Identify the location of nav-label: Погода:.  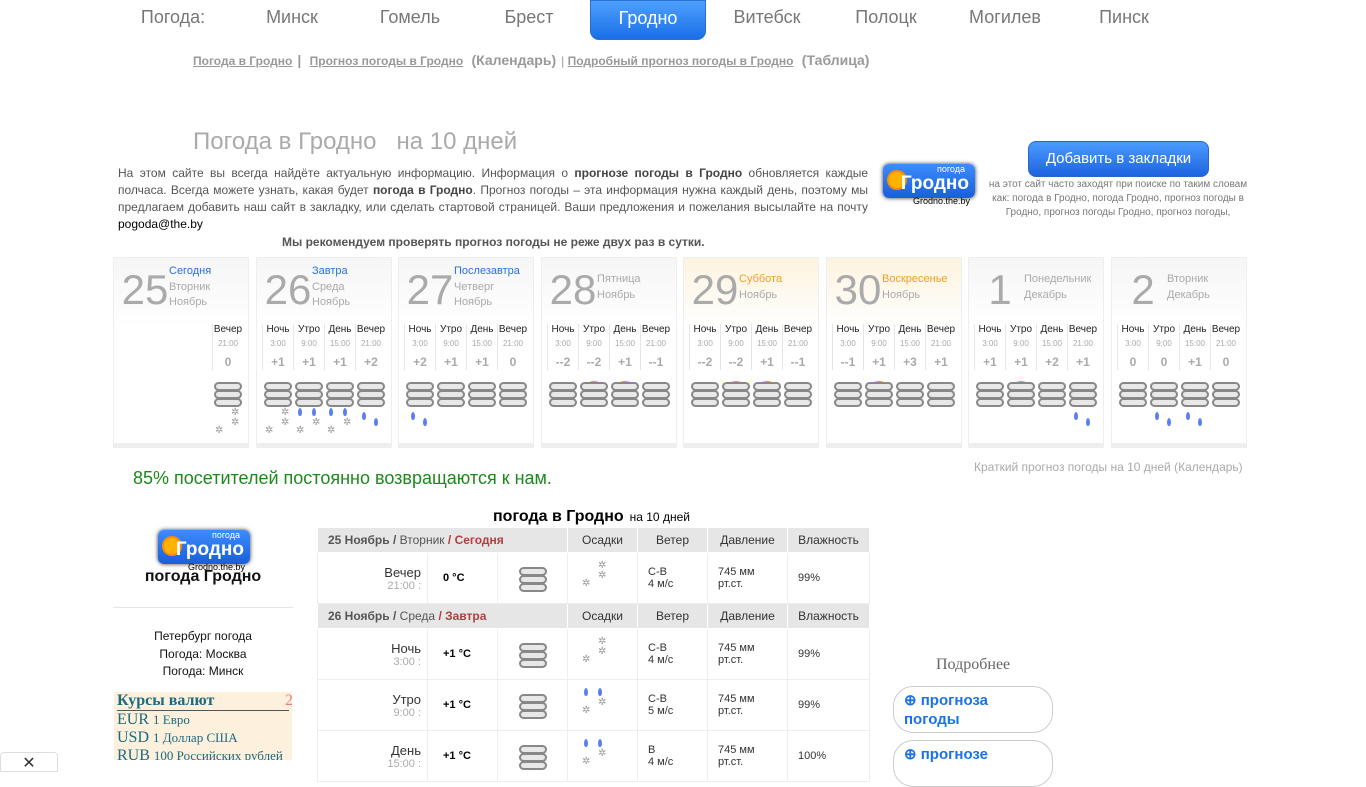
(173, 17).